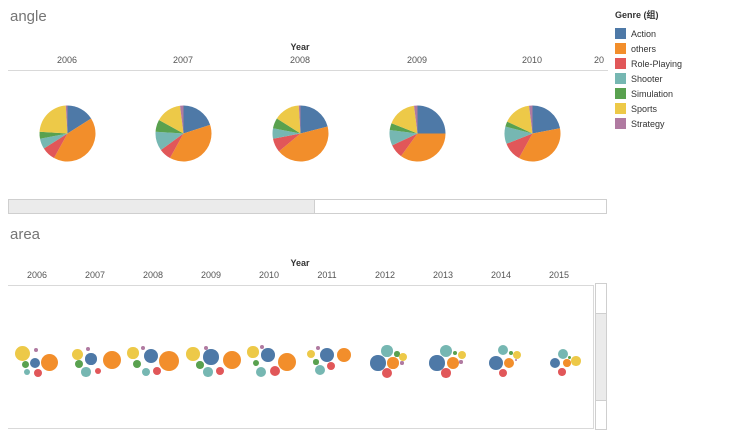 Image resolution: width=733 pixels, height=440 pixels. Describe the element at coordinates (672, 93) in the screenshot. I see `legend-item-Simulation: Simulation` at that location.